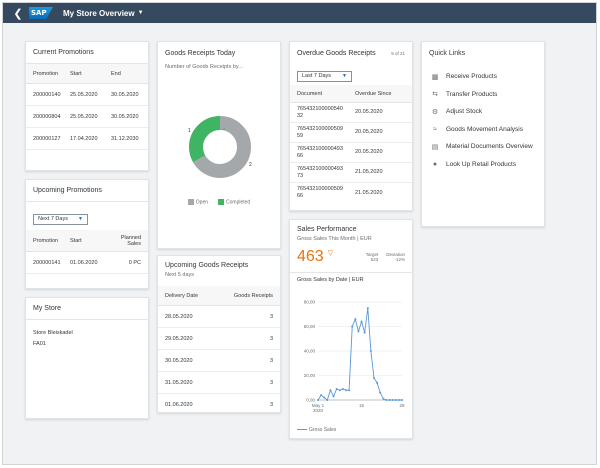 This screenshot has height=468, width=600. I want to click on shell-bar: ❮ SAP My Store Overview ▼, so click(299, 13).